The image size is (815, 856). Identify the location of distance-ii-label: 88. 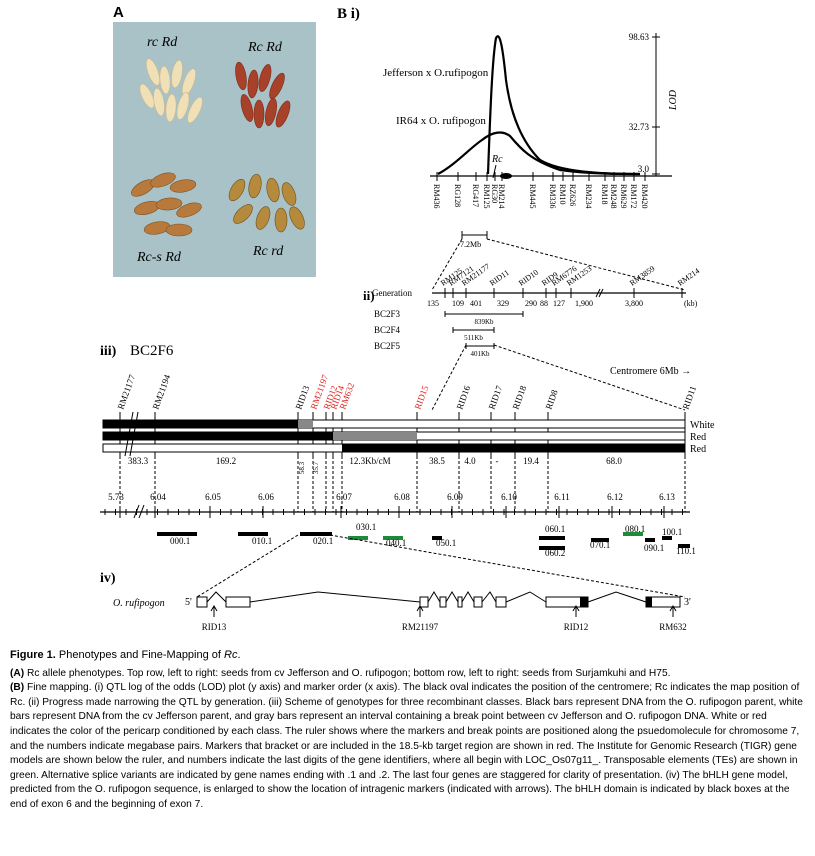
(544, 303).